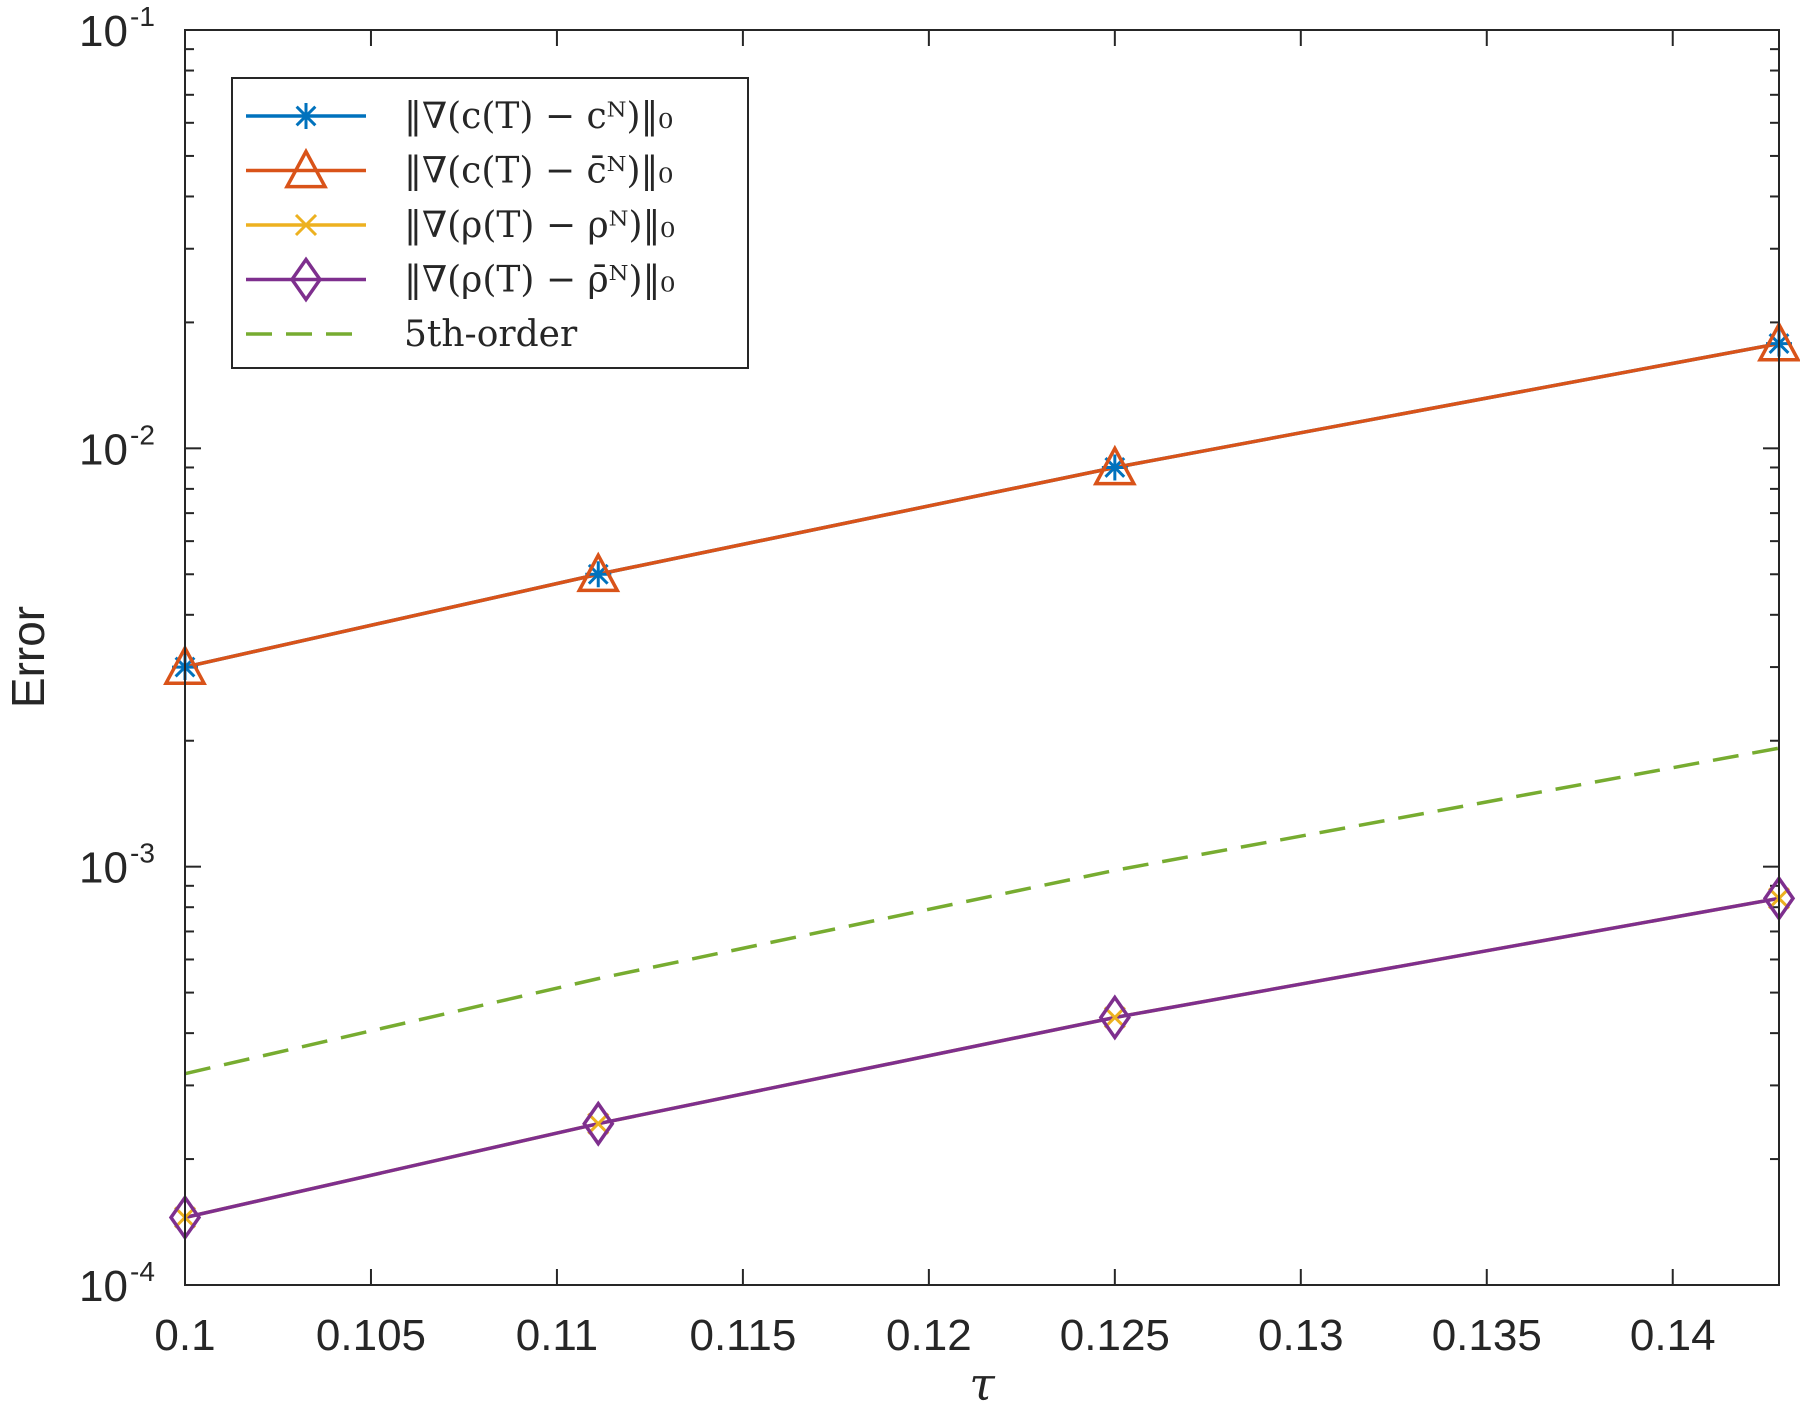  Describe the element at coordinates (538, 116) in the screenshot. I see `legend-label: ‖∇(c(T) − cᴺ)‖₀` at that location.